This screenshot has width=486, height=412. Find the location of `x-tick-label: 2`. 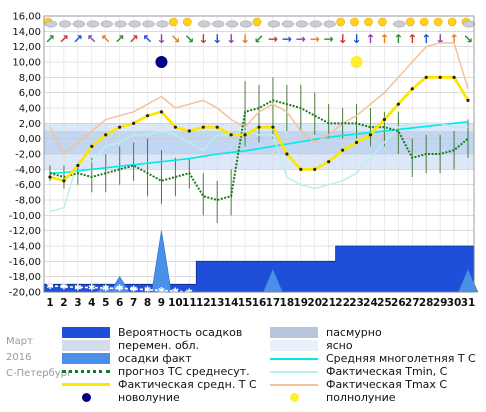

x-tick-label: 2 is located at coordinates (63, 303).